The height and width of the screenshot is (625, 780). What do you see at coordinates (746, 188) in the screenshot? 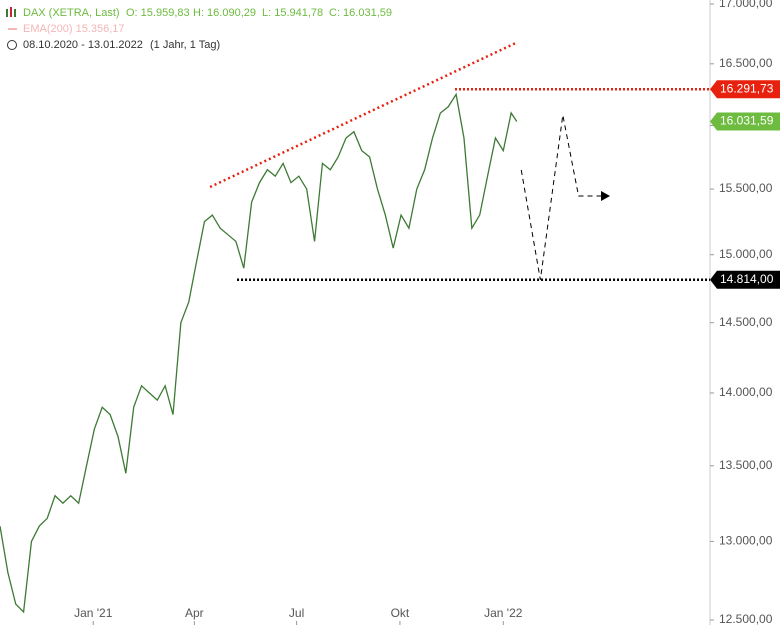
I see `y-tick-label: 15.500,00` at bounding box center [746, 188].